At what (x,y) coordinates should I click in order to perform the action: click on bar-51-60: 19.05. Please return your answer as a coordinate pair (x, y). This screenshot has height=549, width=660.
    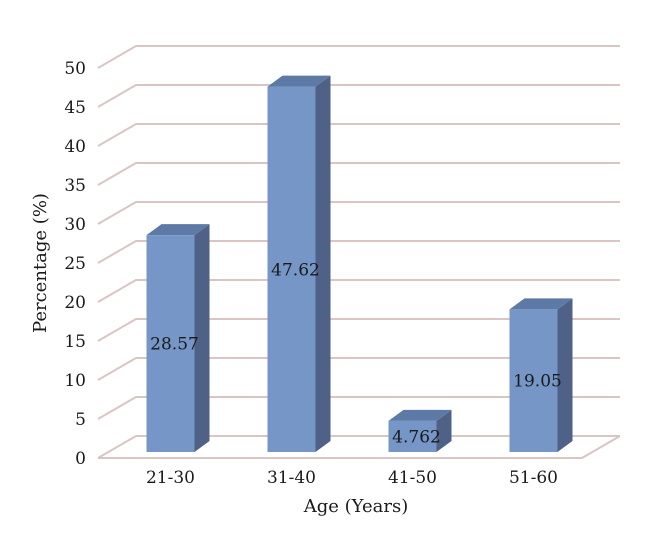
    Looking at the image, I should click on (541, 375).